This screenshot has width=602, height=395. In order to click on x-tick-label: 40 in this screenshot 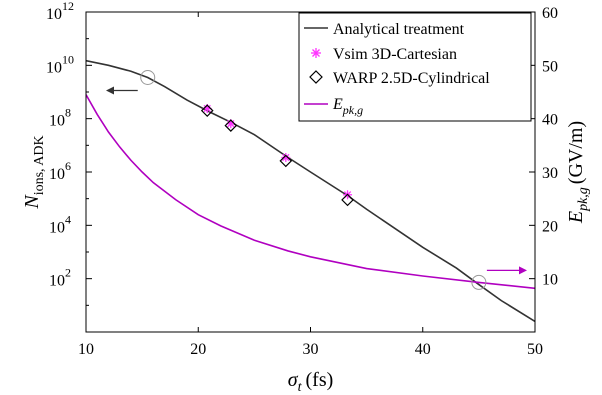, I will do `click(423, 349)`.